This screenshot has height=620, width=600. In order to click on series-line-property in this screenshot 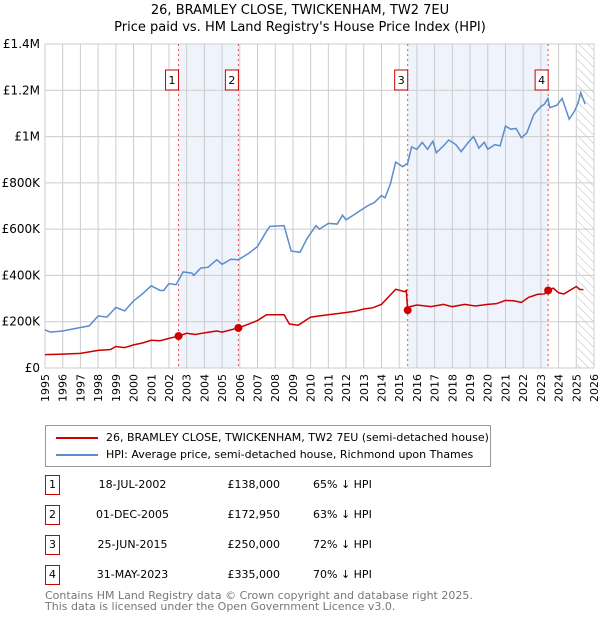, I will do `click(314, 320)`.